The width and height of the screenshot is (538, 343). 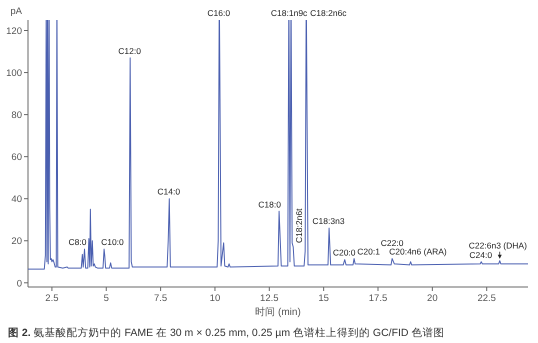 I want to click on y-tick-label: 100, so click(x=14, y=74).